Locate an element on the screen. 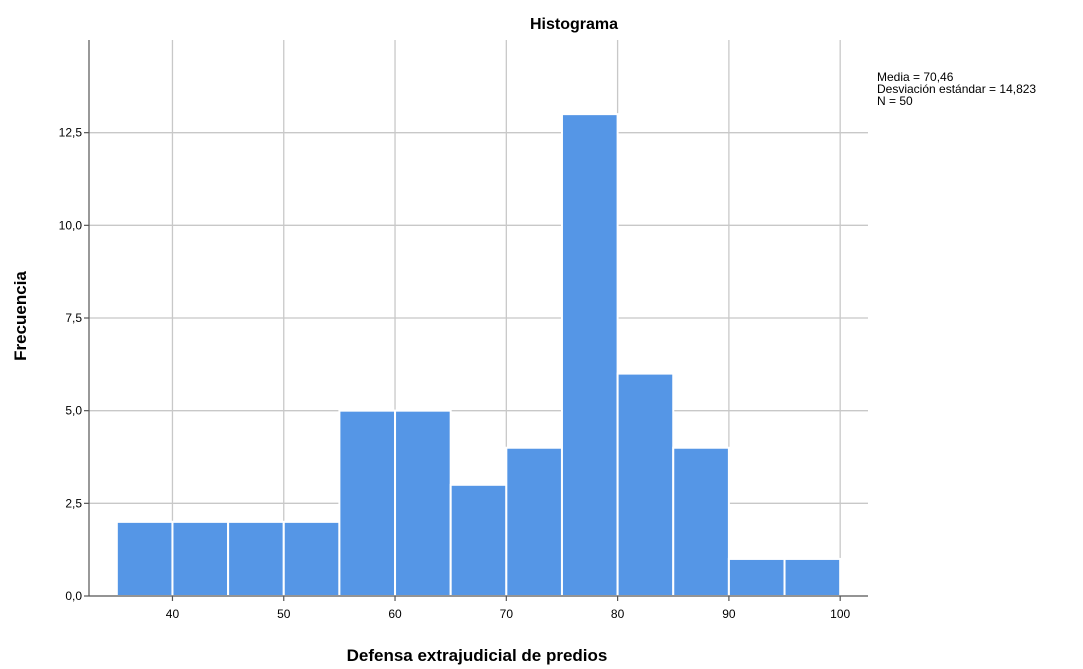 This screenshot has width=1083, height=669. x-tick-label-40: 40 is located at coordinates (173, 614).